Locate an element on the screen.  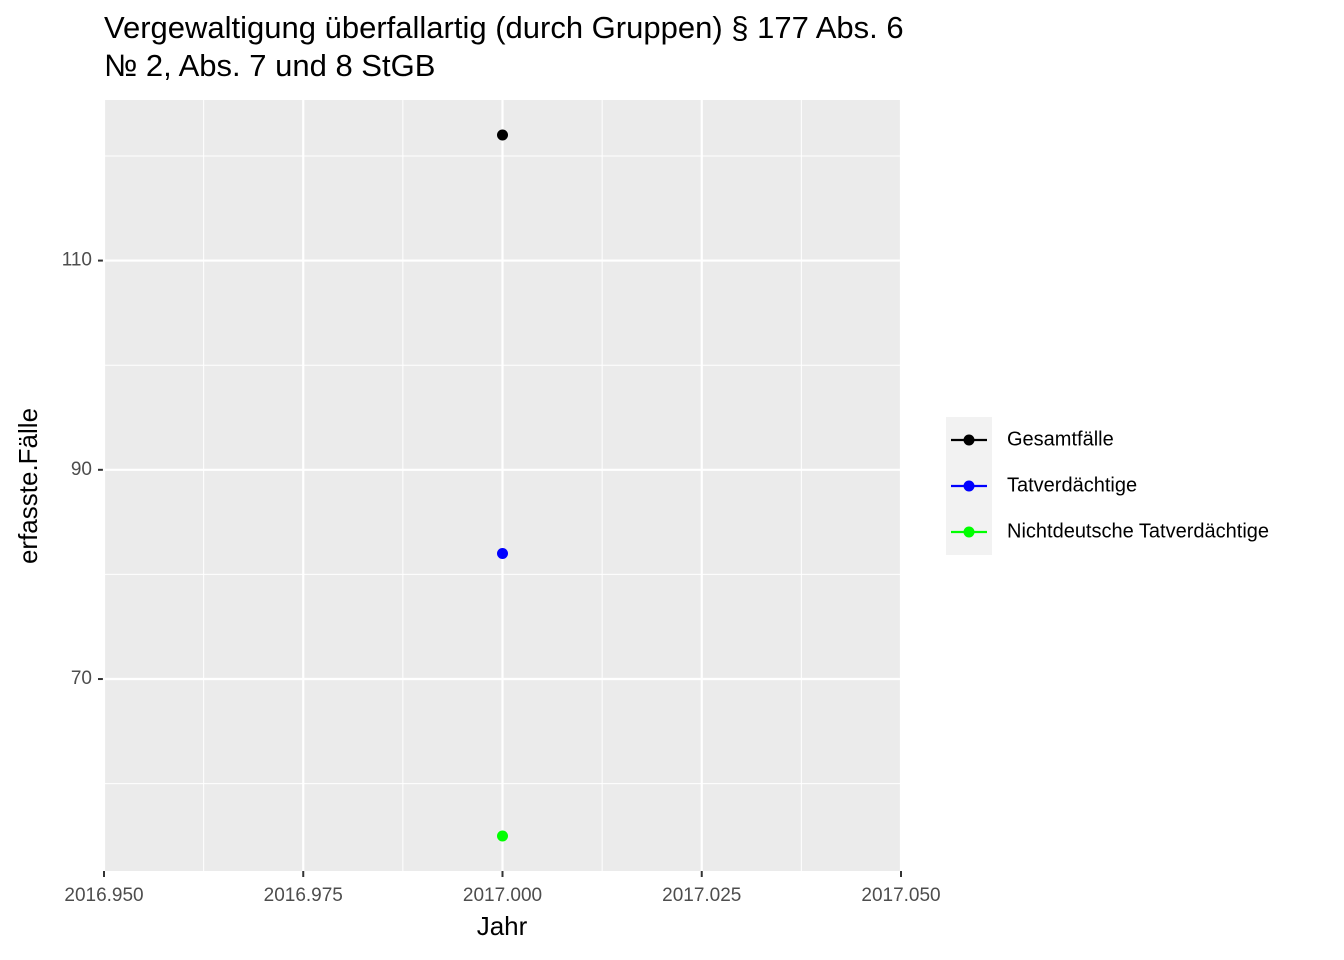
legend-label: Tatverdächtige is located at coordinates (1072, 485).